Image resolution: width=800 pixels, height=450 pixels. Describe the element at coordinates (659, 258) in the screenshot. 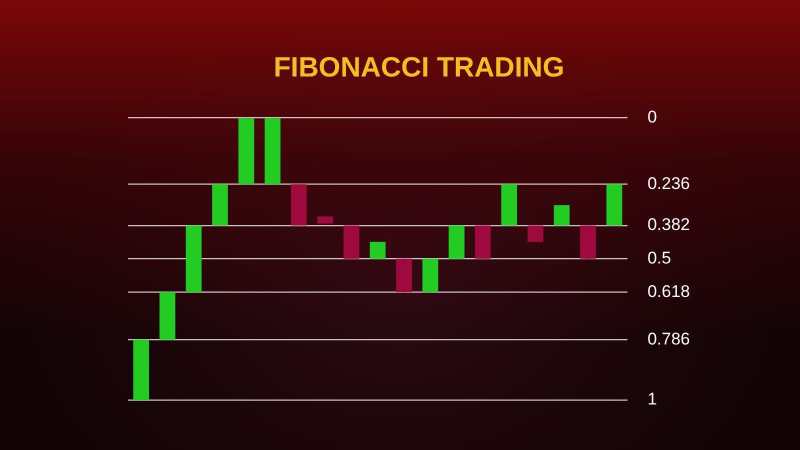

I see `y-tick-label: 0.5` at that location.